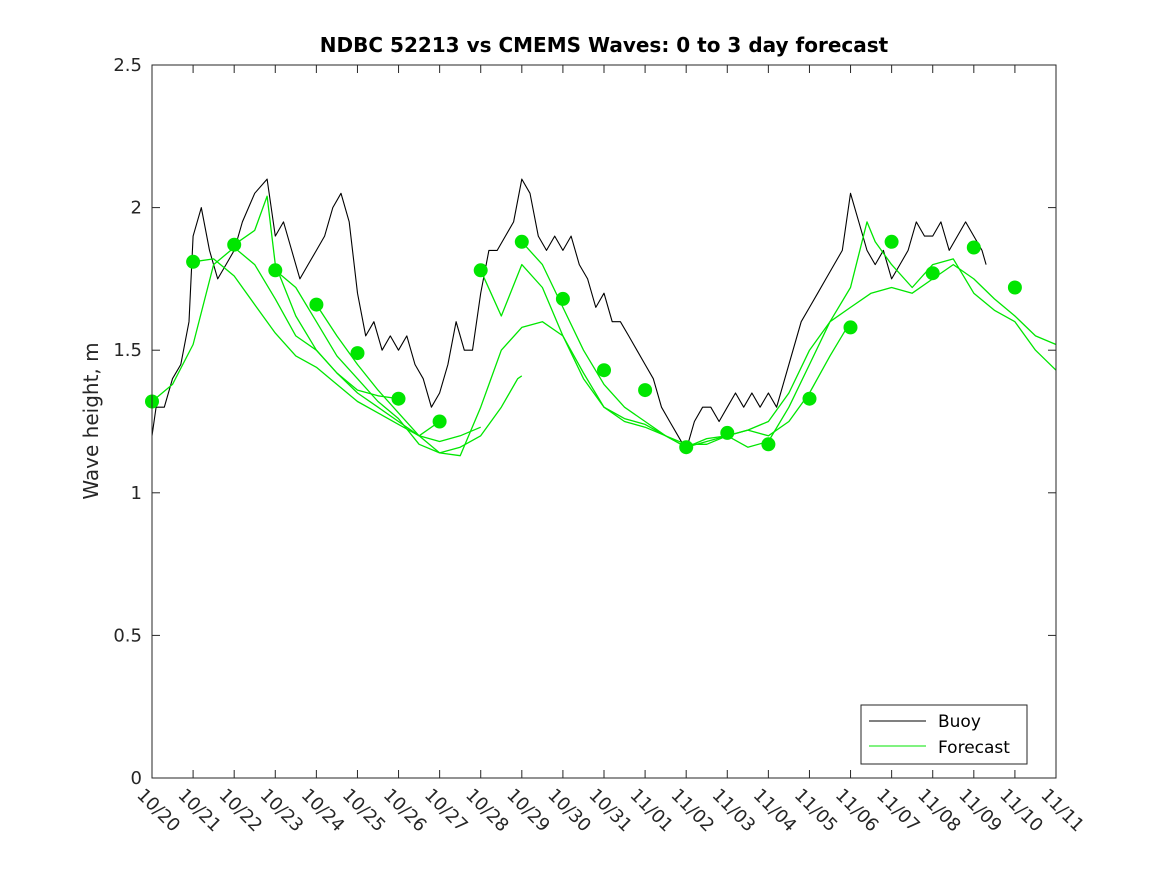  I want to click on y-tick-label: 1, so click(136, 493).